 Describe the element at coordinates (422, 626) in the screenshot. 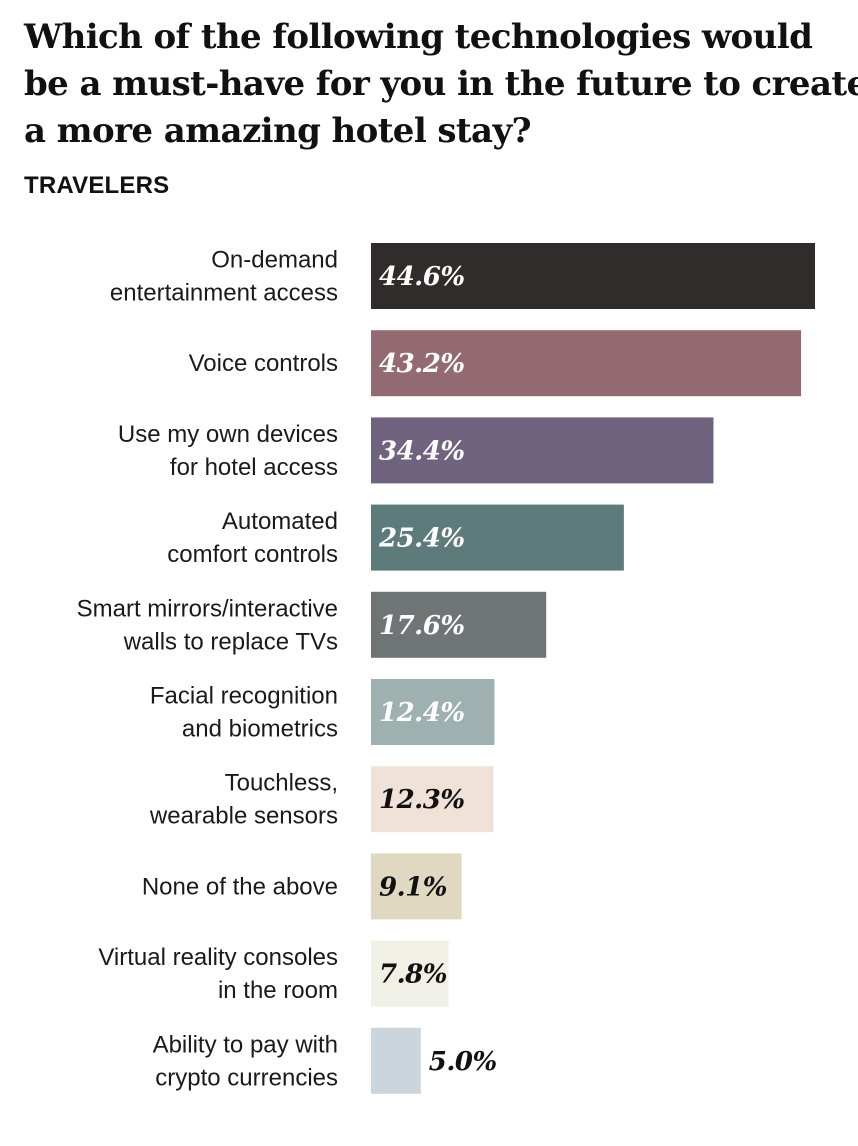

I see `data-label: 17.6%` at that location.